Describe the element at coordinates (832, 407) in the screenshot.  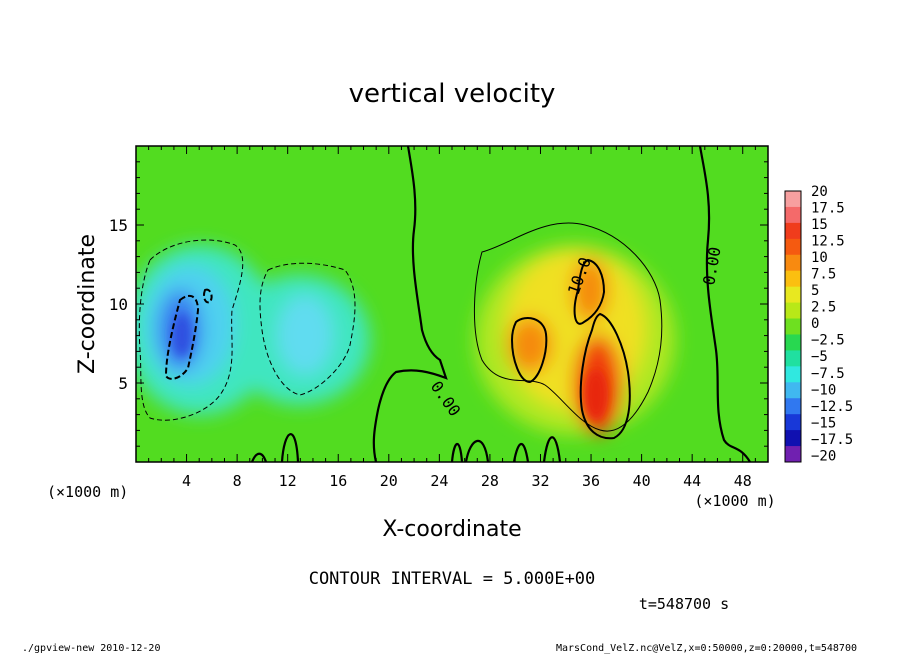
I see `colorbar-label: −12.5` at that location.